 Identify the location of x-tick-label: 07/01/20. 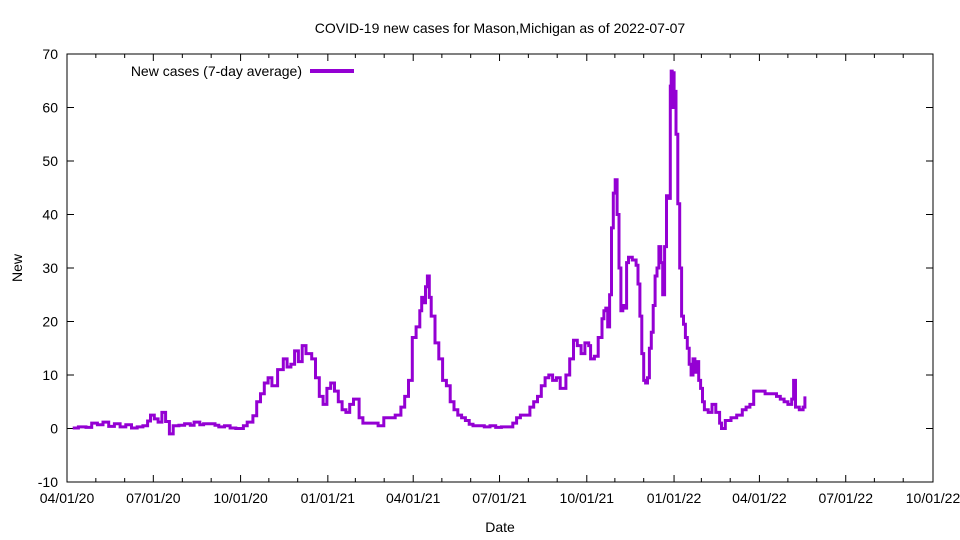
(153, 498).